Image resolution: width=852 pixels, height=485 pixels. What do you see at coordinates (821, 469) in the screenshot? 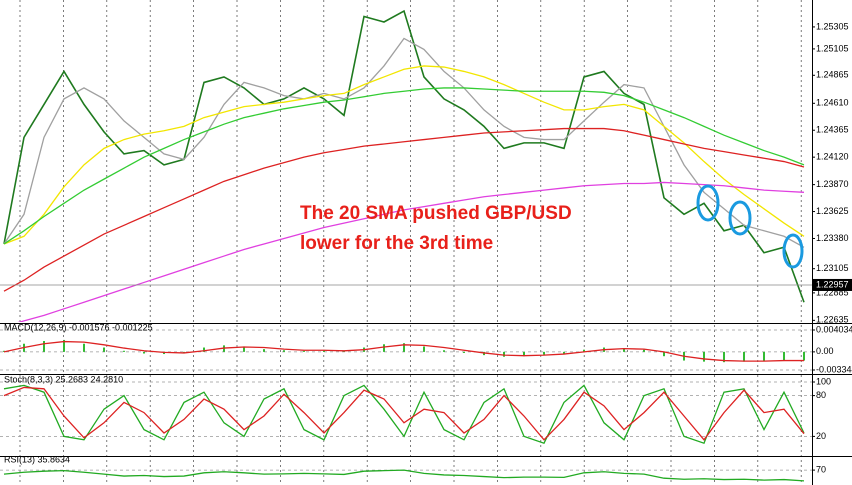
I see `y-tick-label: 70` at bounding box center [821, 469].